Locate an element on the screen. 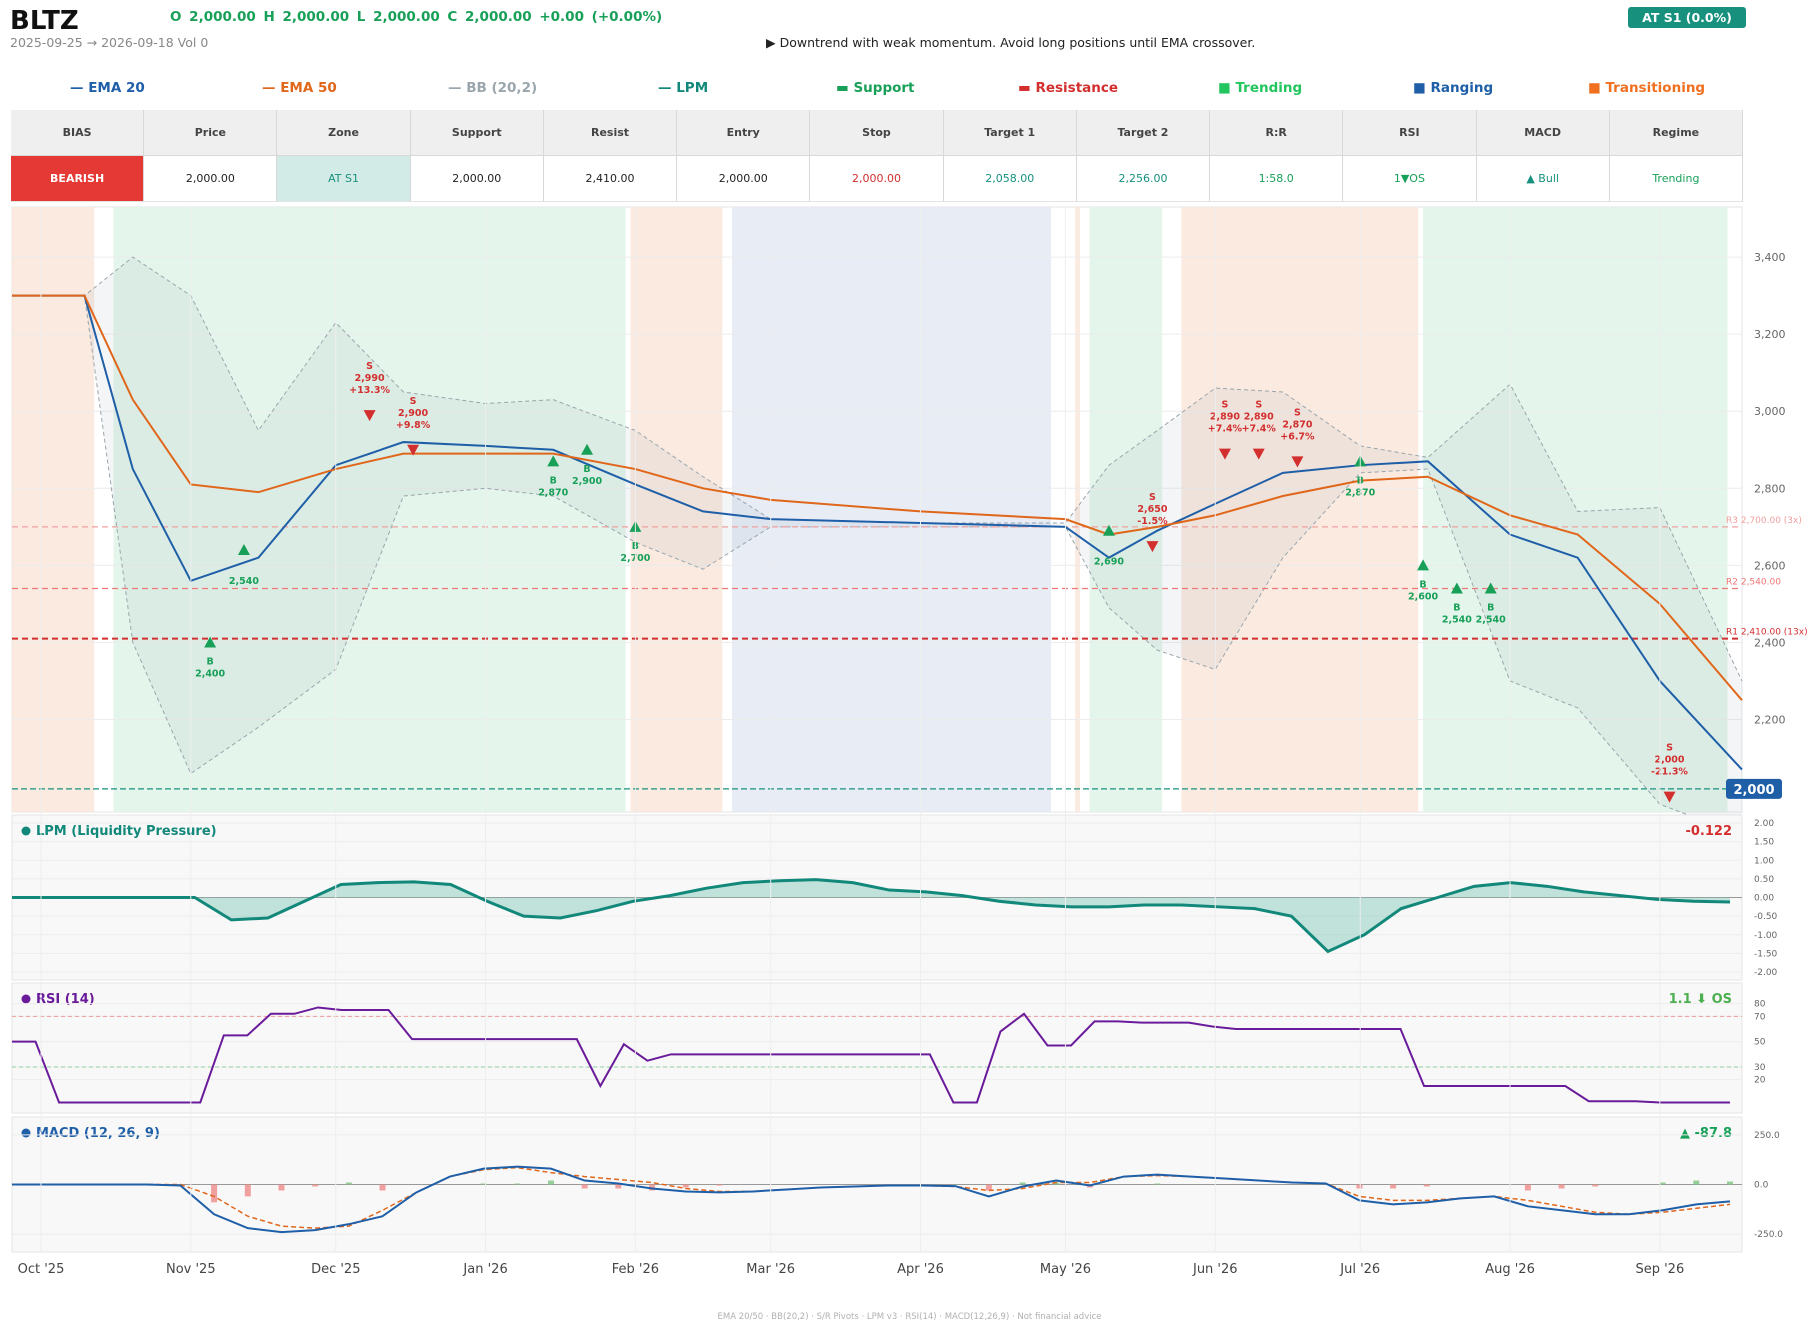 Image resolution: width=1819 pixels, height=1330 pixels. summary-value: AT S1 is located at coordinates (344, 179).